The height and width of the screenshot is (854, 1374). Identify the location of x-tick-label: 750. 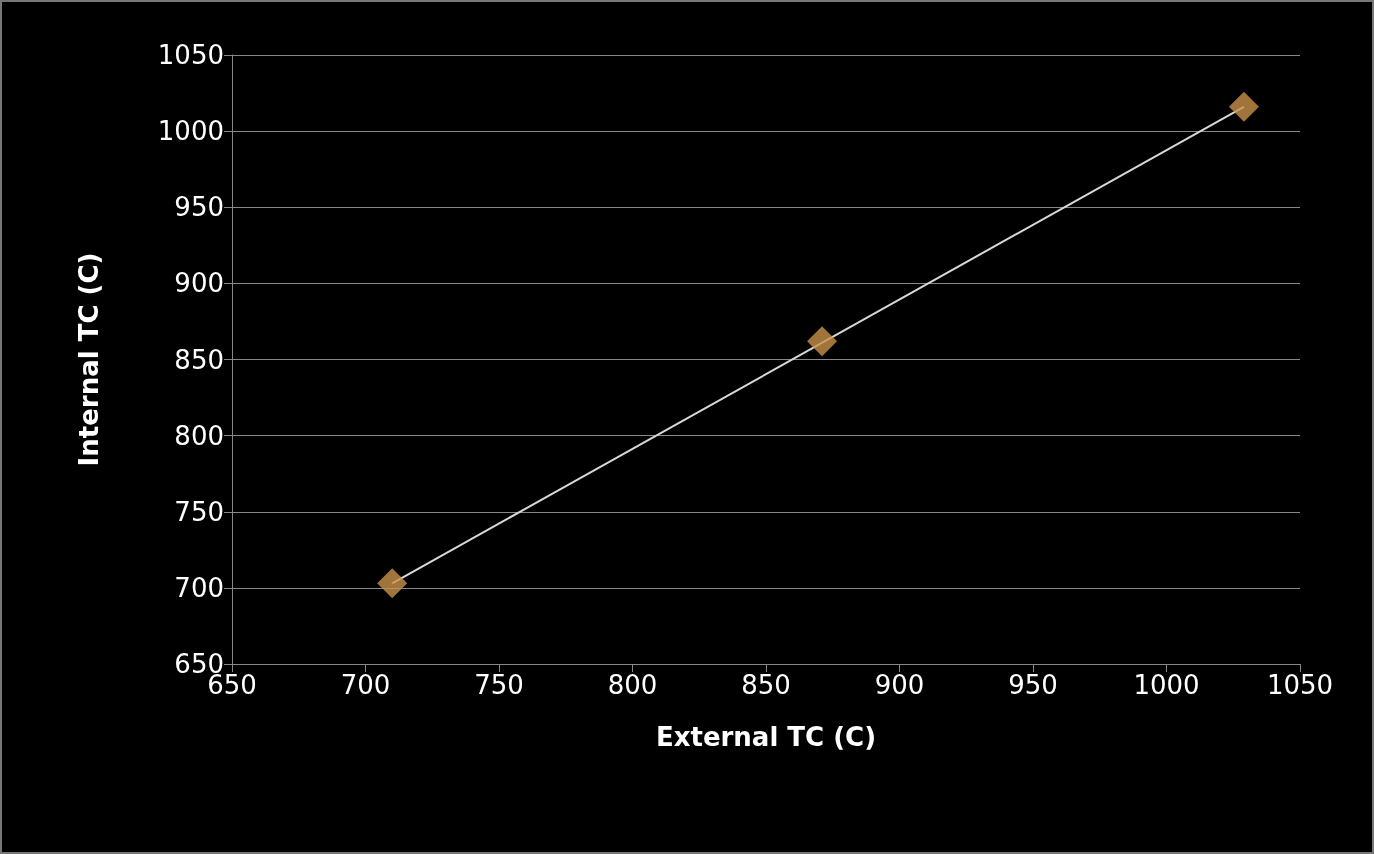
(499, 685).